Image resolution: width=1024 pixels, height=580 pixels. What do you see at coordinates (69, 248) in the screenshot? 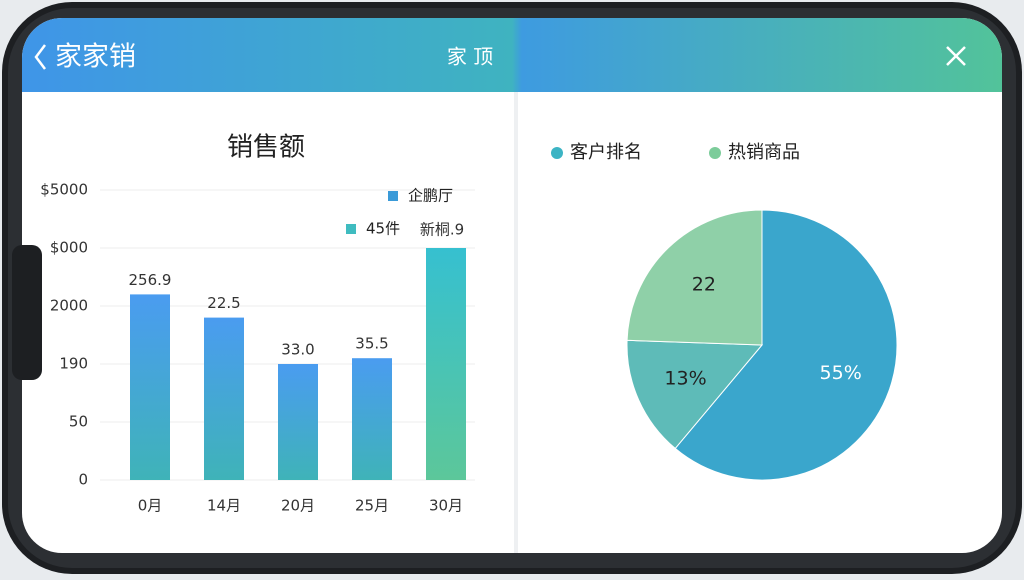
I see `y-tick-label: $000` at bounding box center [69, 248].